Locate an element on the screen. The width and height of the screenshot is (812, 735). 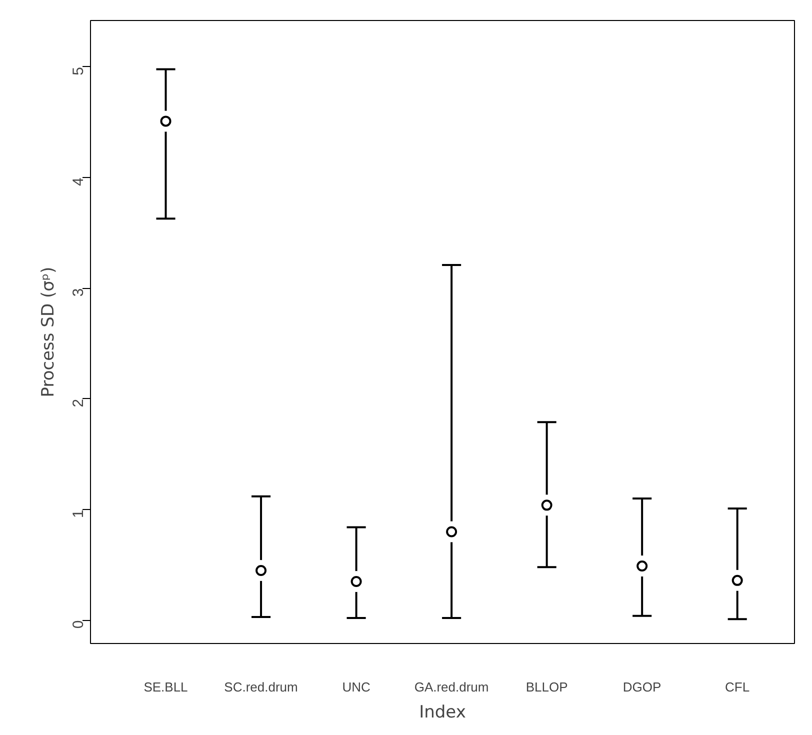
x-tick-label: GA.red.drum is located at coordinates (451, 687).